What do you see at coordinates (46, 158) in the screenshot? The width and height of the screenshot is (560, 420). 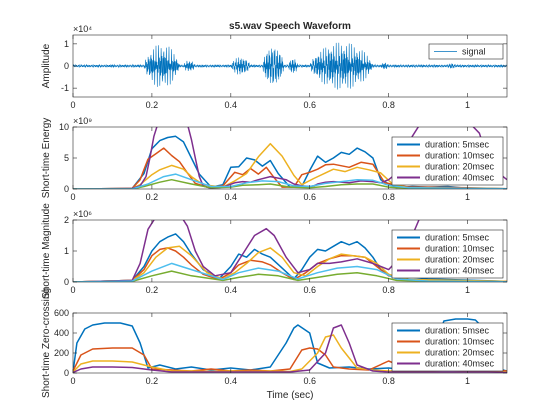 I see `y-axis-label: Short-time Energy` at bounding box center [46, 158].